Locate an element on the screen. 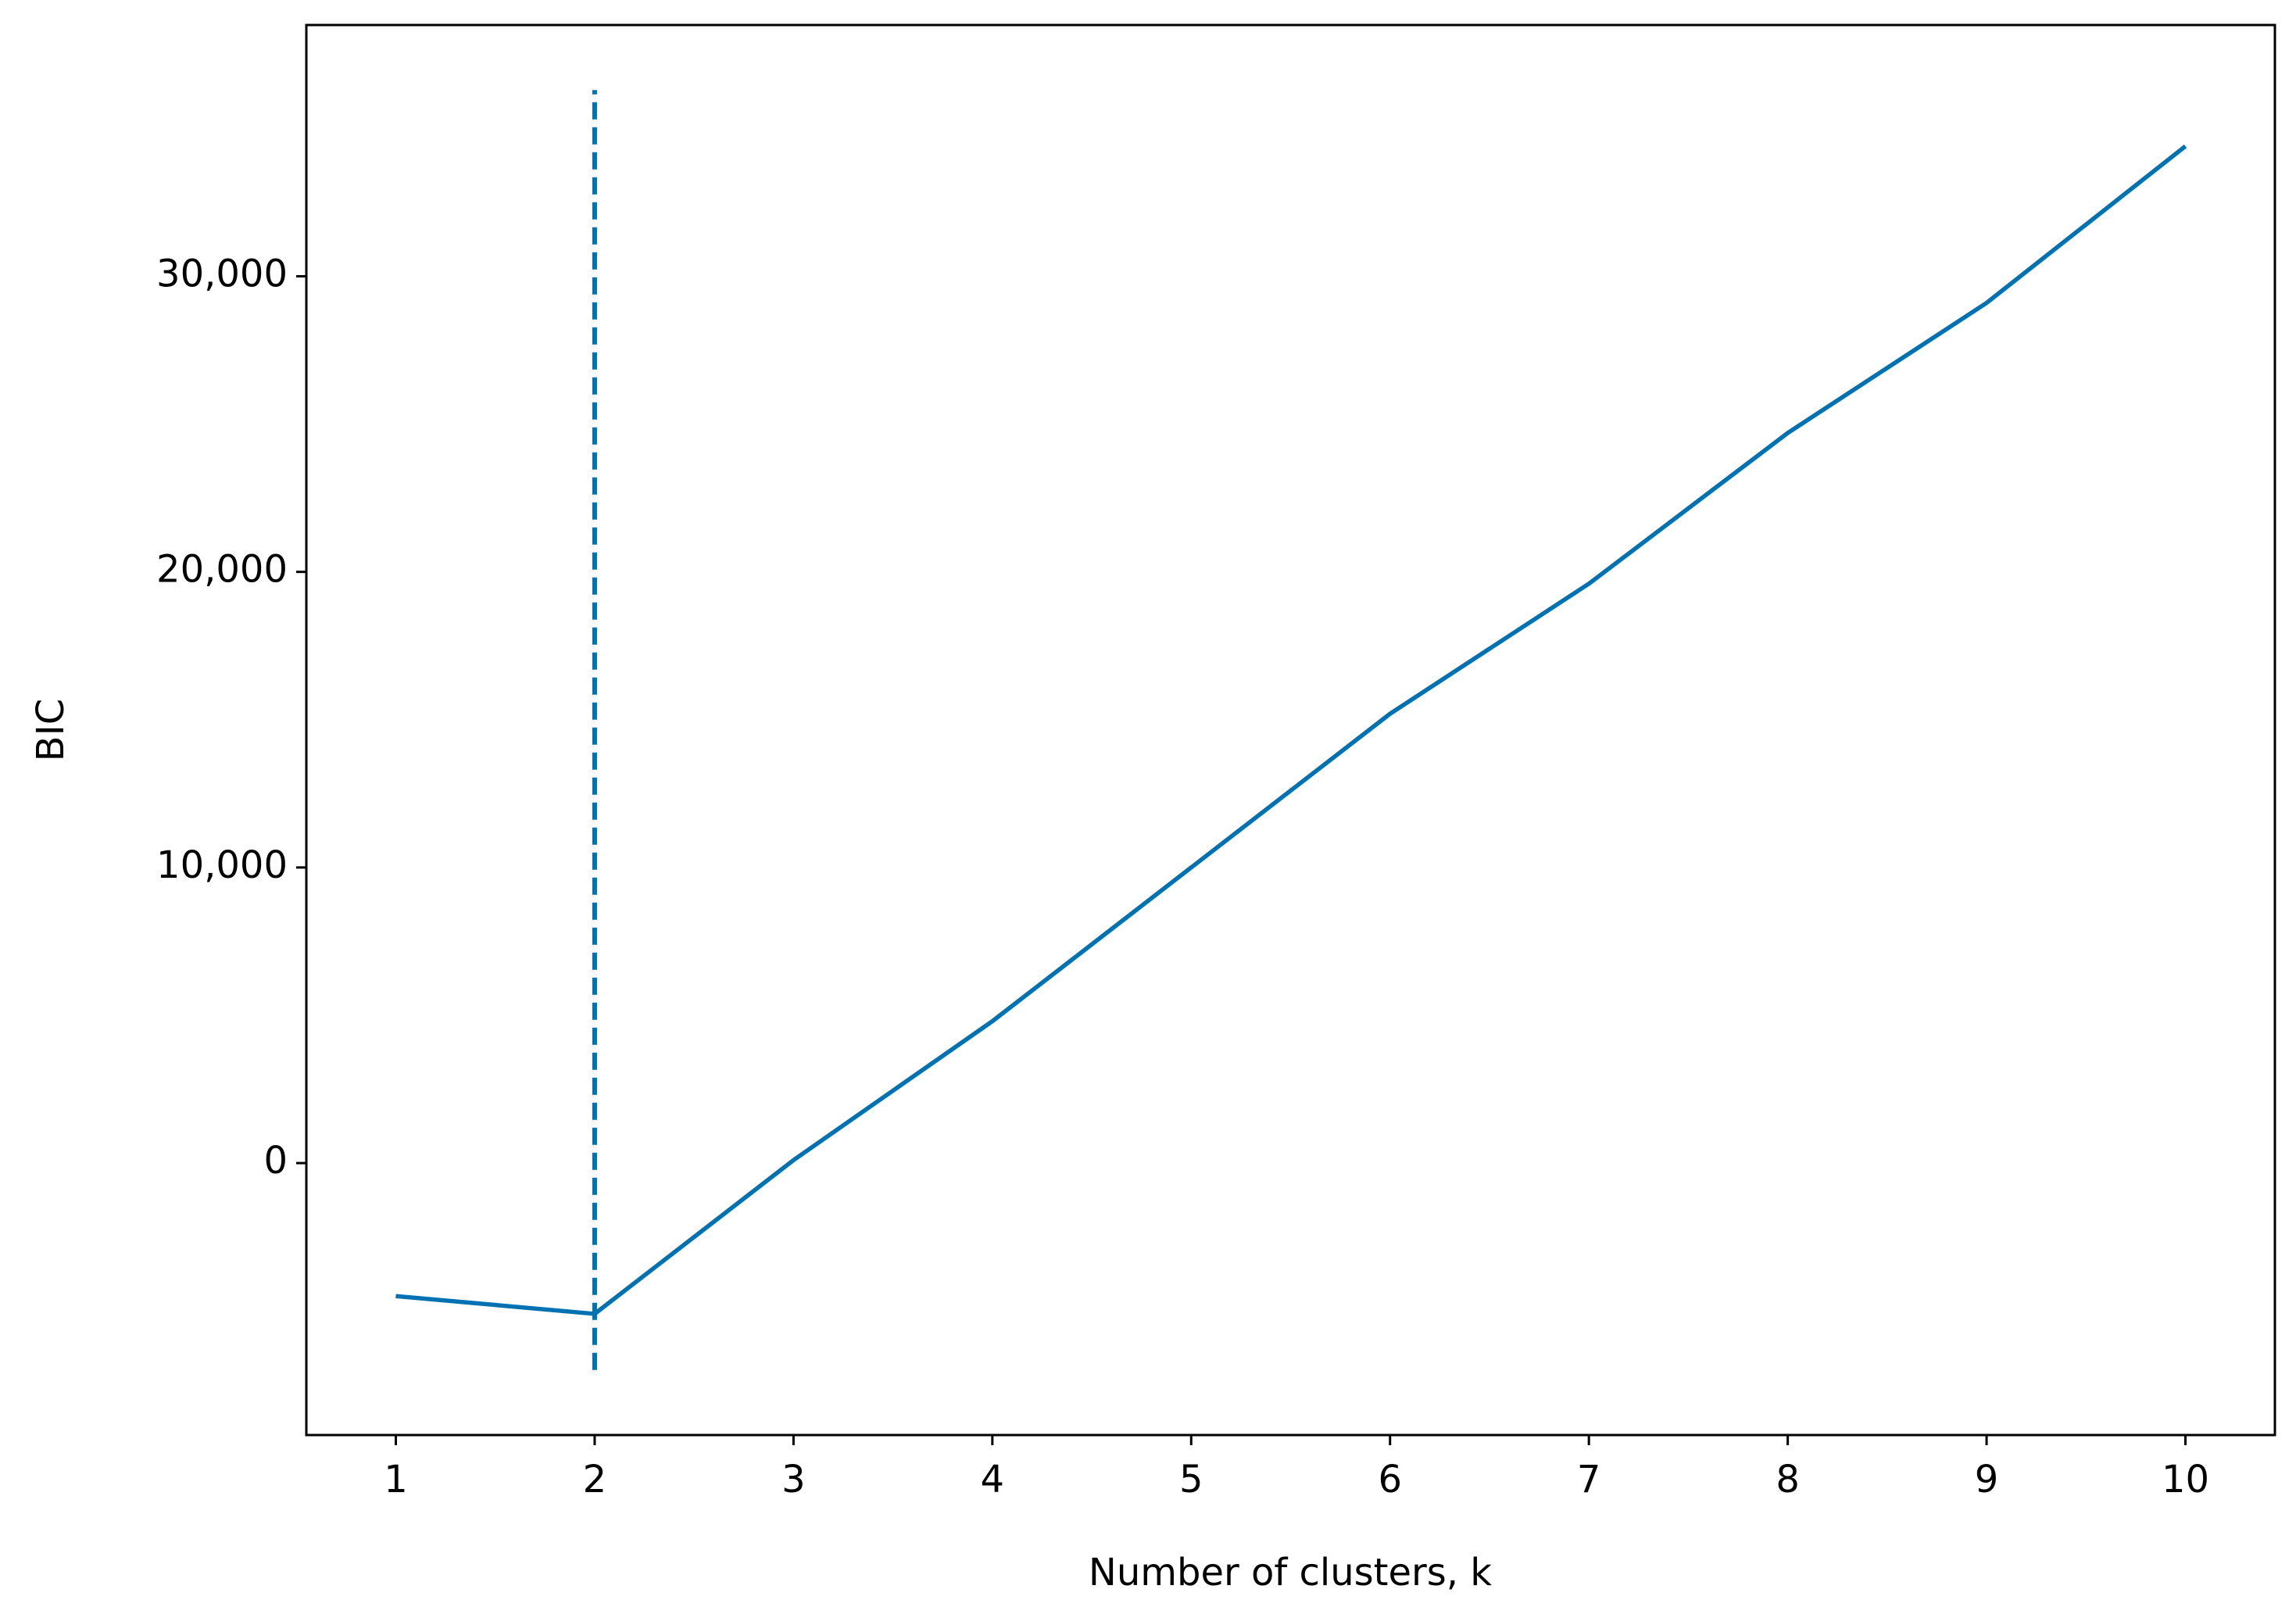 This screenshot has height=1607, width=2296. x-tick-label: 1 is located at coordinates (396, 1479).